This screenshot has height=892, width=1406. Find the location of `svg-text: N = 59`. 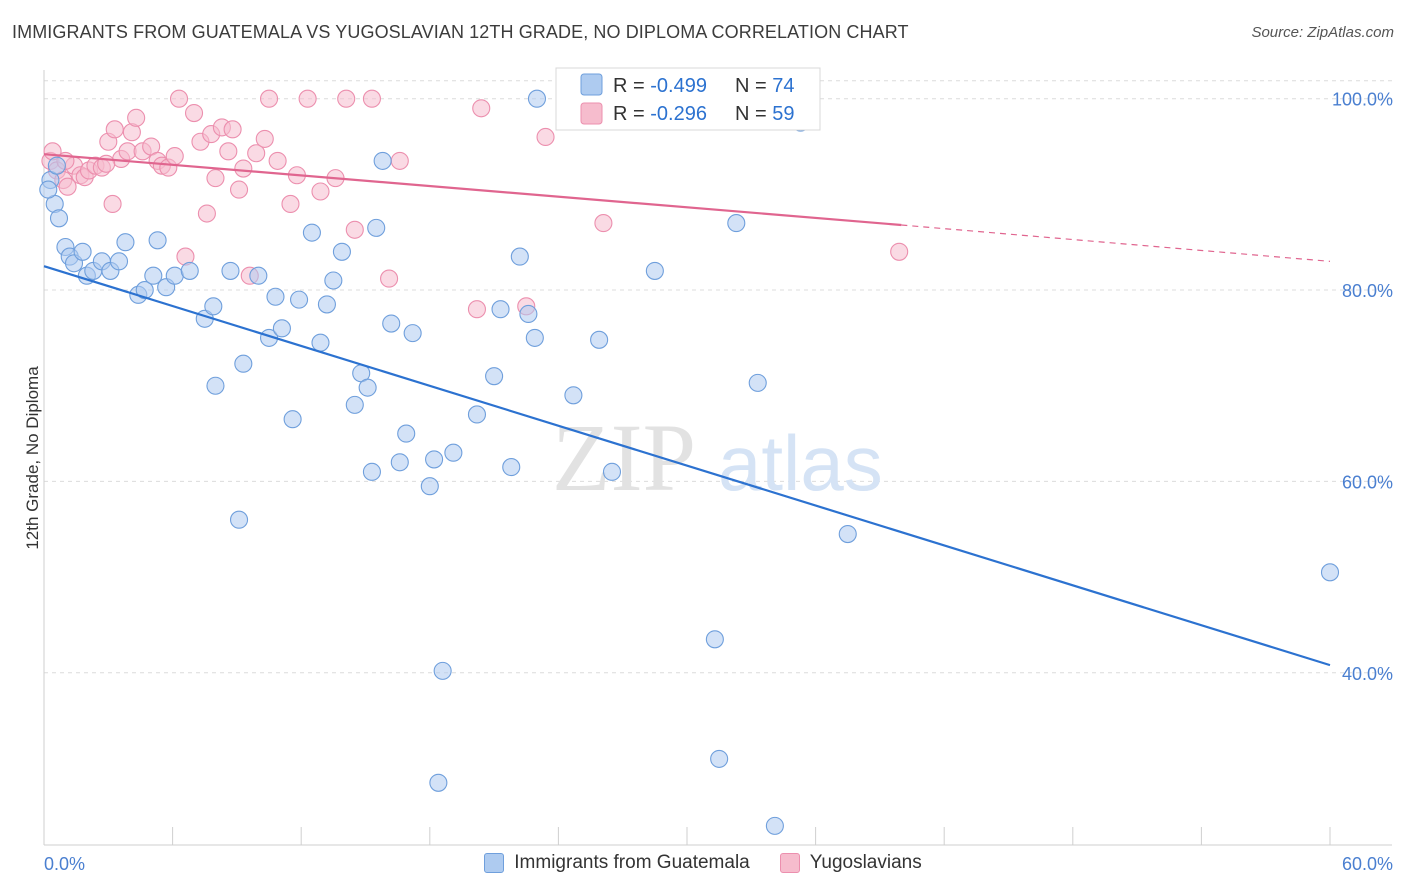

svg-text: N = 59 is located at coordinates (765, 114).